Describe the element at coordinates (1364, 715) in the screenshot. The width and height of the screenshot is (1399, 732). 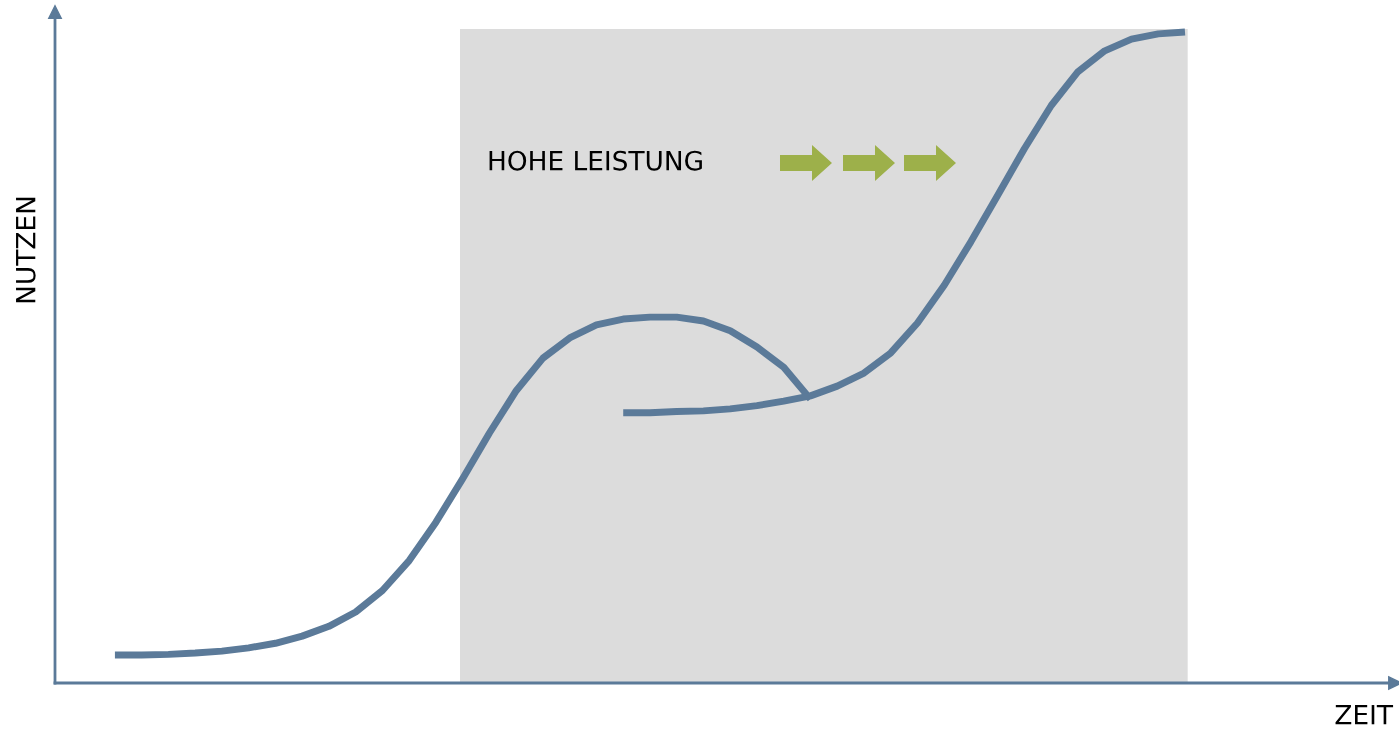
I see `text: ZEIT` at that location.